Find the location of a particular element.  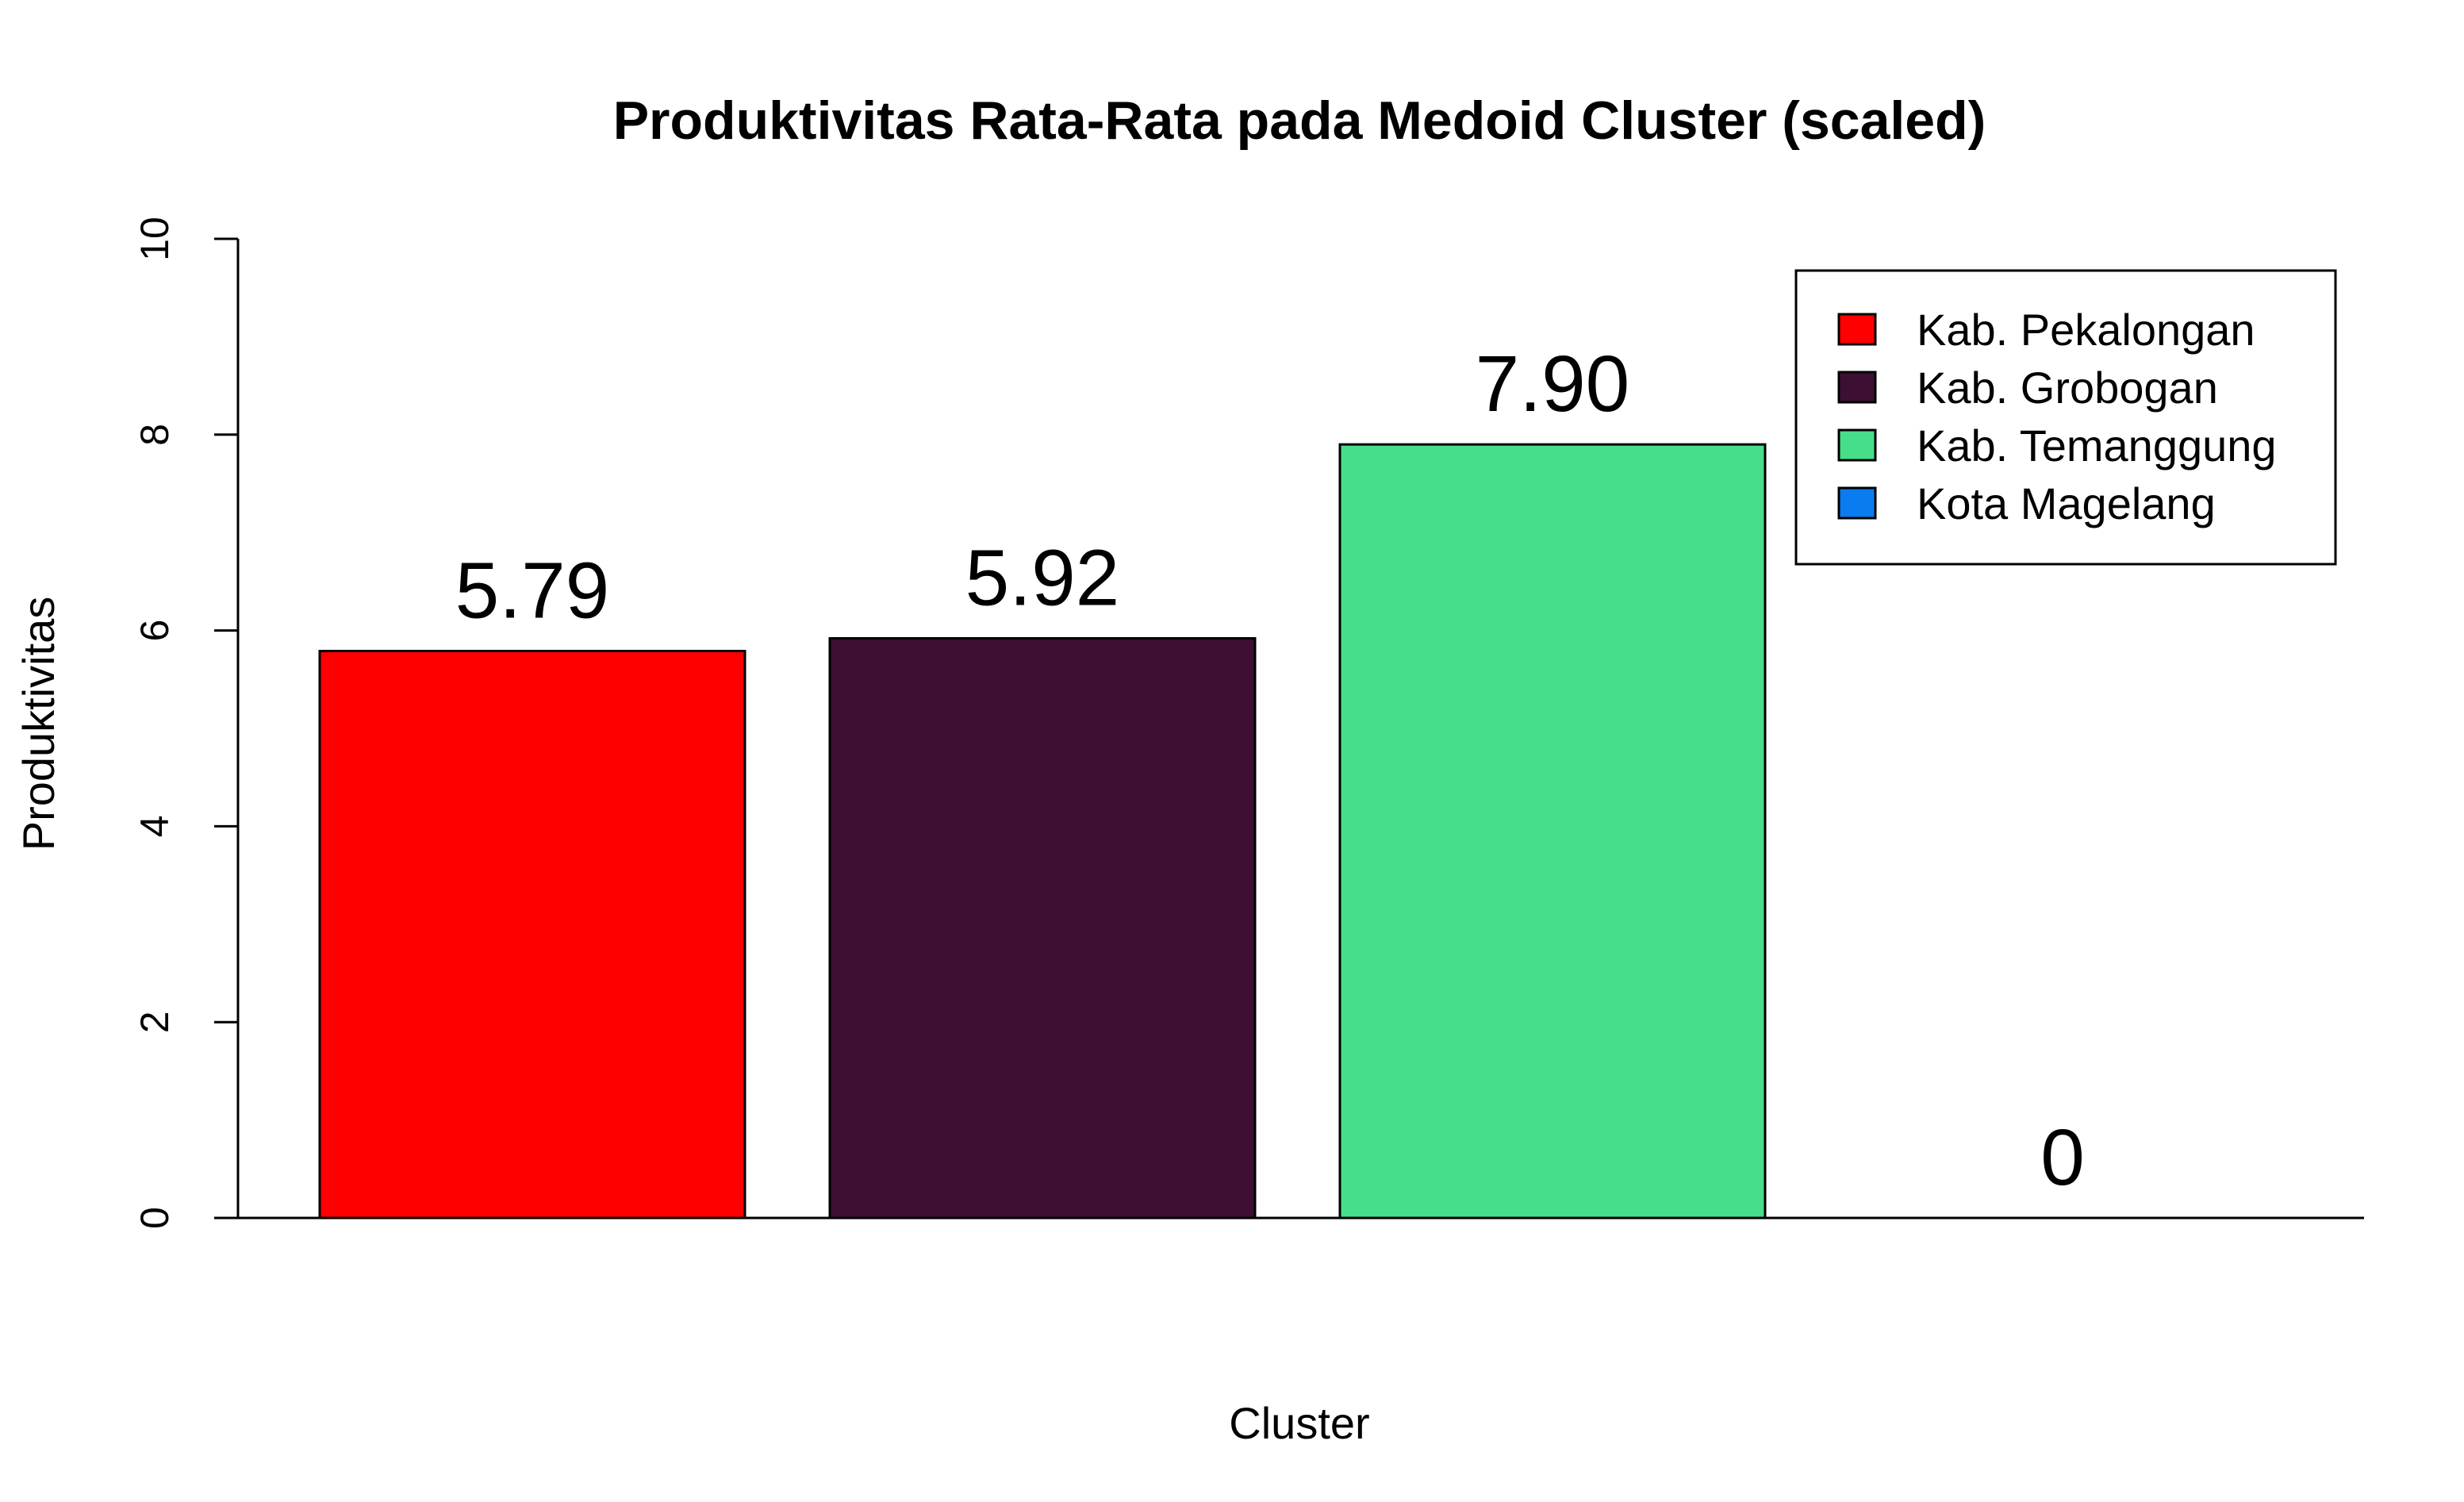

y-tick-label: 6 is located at coordinates (154, 631).